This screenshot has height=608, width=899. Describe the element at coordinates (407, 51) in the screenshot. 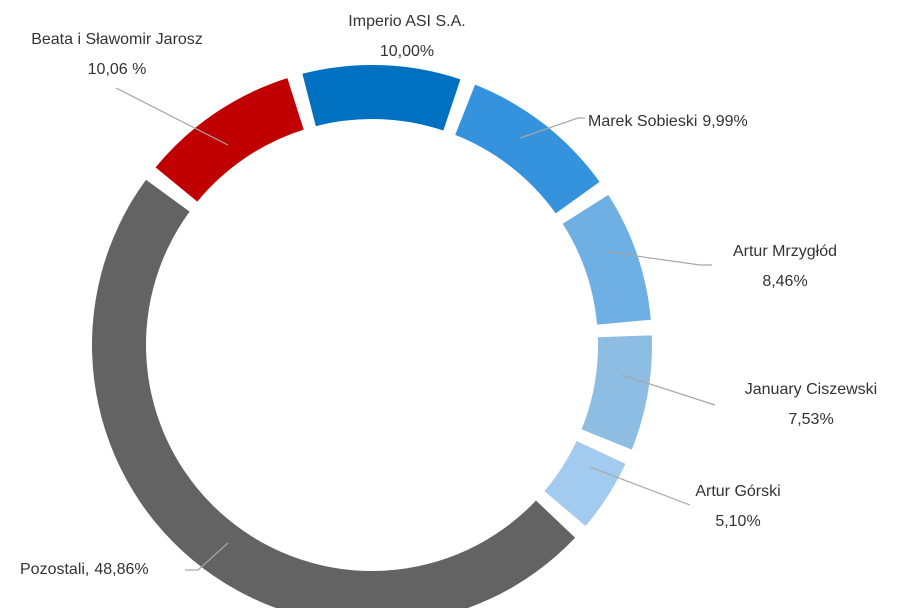

I see `slice-value: 10,00%` at that location.